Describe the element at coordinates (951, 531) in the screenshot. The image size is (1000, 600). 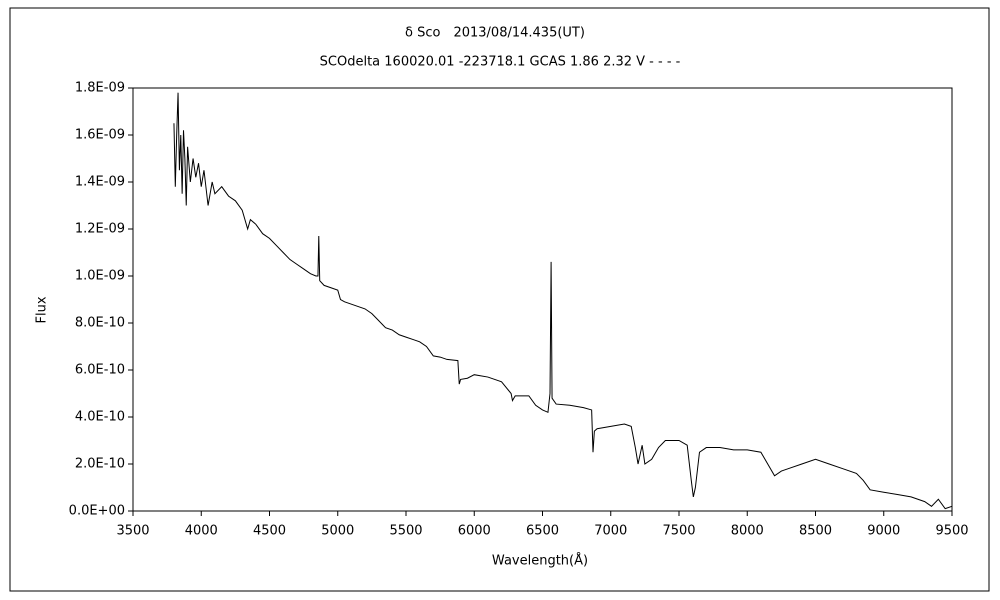
I see `x-tick-label: 9500` at that location.